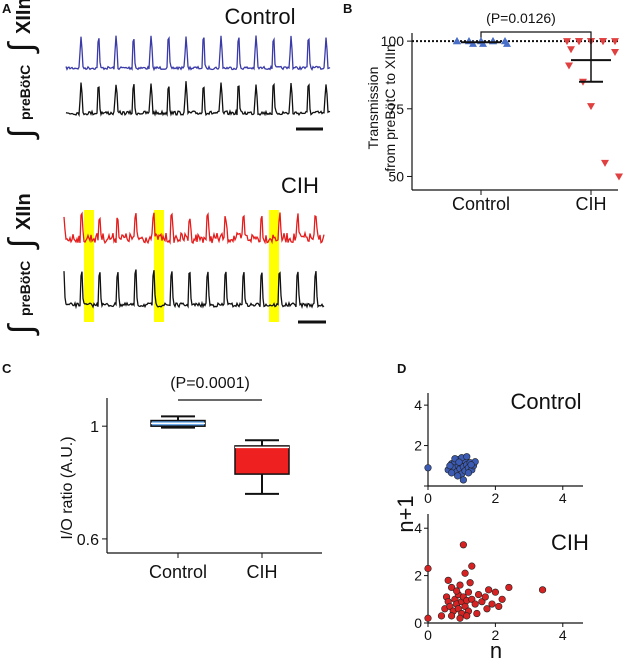 The width and height of the screenshot is (624, 661). I want to click on panel-a-cih-title: CIH, so click(300, 185).